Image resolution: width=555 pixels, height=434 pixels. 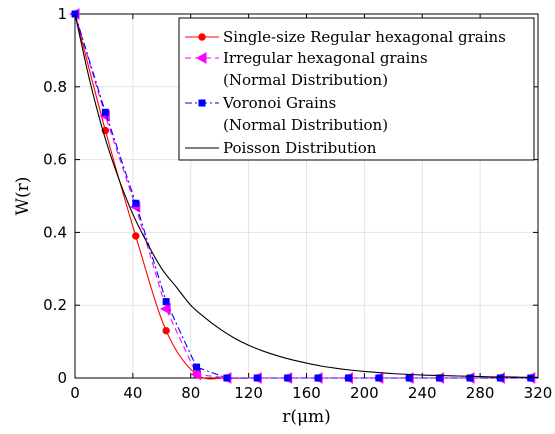 What do you see at coordinates (55, 305) in the screenshot?
I see `y-tick-label: 0.2` at bounding box center [55, 305].